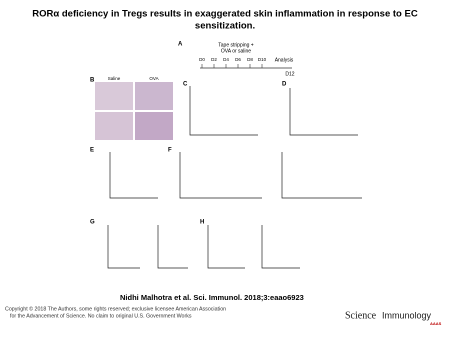  What do you see at coordinates (202, 223) in the screenshot?
I see `panel-letter: H` at bounding box center [202, 223].